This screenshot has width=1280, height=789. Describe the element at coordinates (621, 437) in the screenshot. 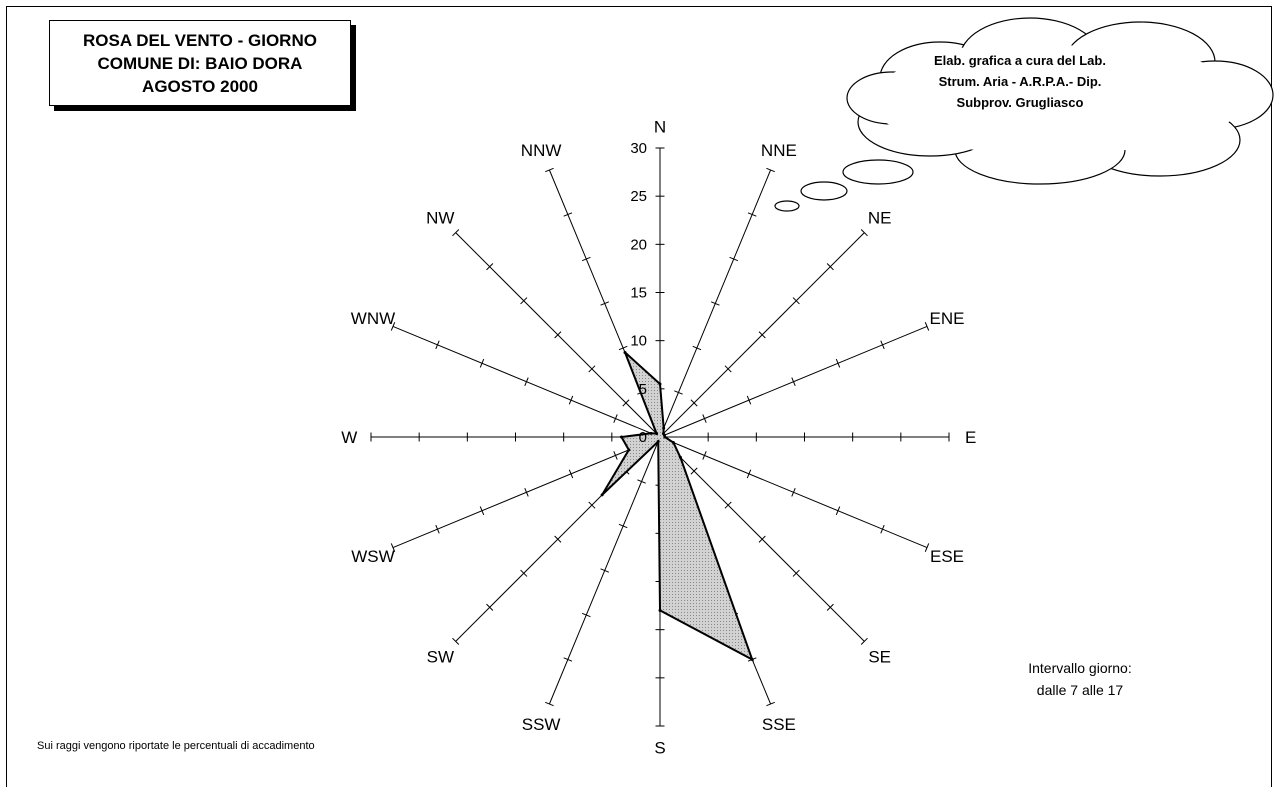

I see `data-point-w` at that location.